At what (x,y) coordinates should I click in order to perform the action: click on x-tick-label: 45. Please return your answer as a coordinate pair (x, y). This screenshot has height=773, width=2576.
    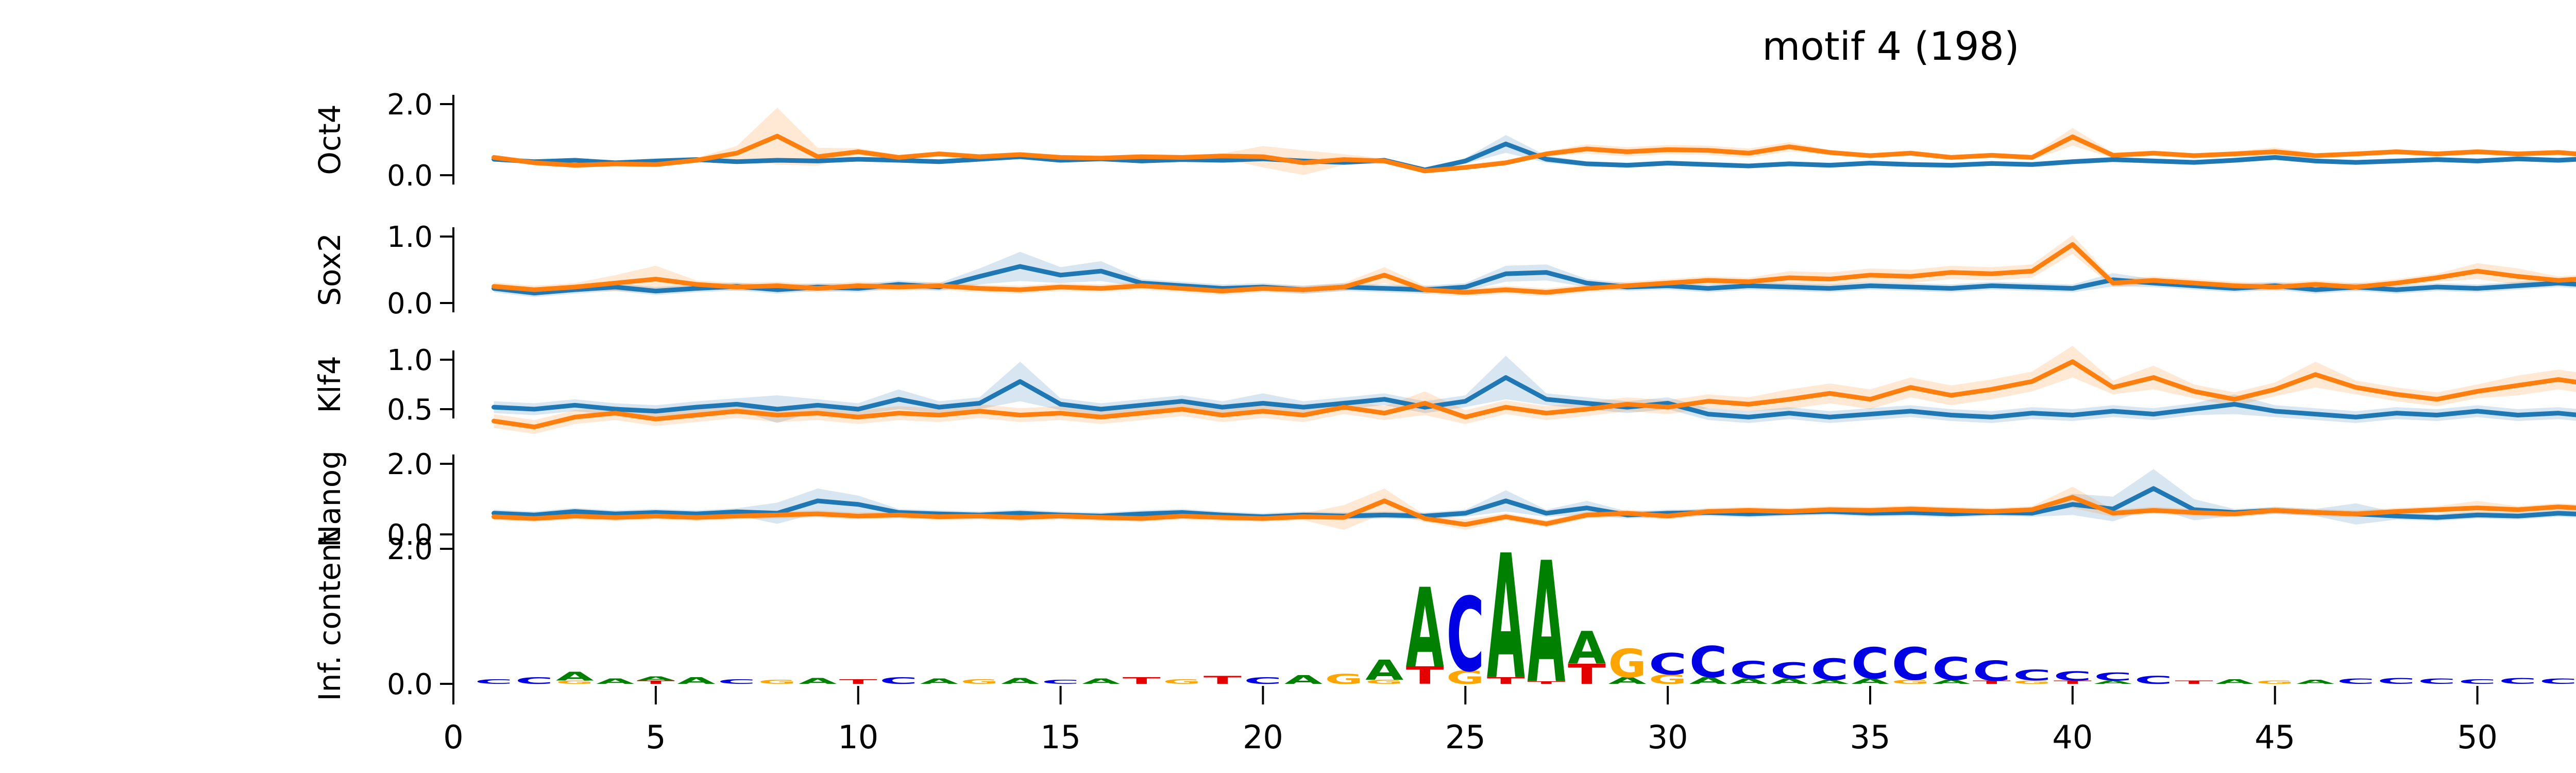
    Looking at the image, I should click on (2275, 737).